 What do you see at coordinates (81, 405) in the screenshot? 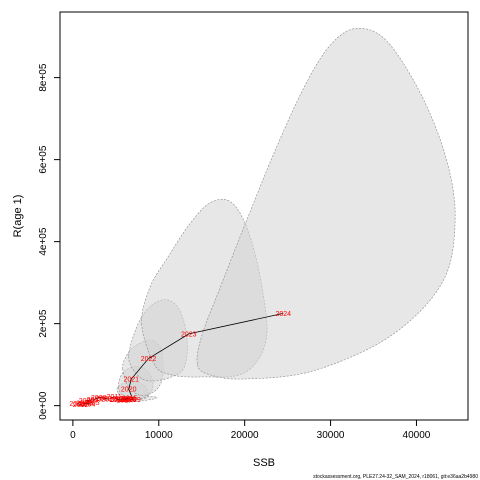
I see `year-label-2002: 2002` at bounding box center [81, 405].